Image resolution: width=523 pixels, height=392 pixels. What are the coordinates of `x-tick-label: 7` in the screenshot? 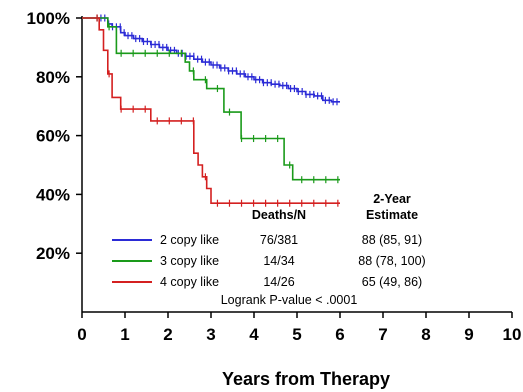 It's located at (382, 334).